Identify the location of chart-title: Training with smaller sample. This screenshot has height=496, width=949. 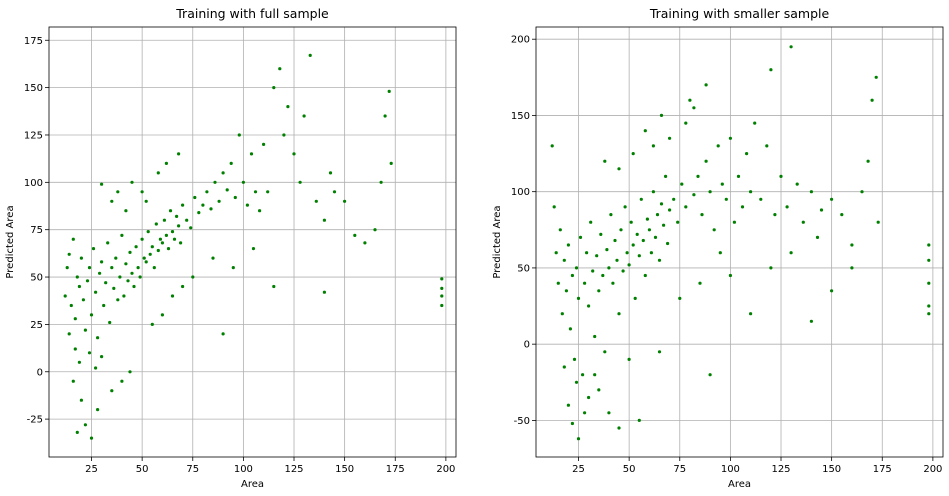
(739, 13).